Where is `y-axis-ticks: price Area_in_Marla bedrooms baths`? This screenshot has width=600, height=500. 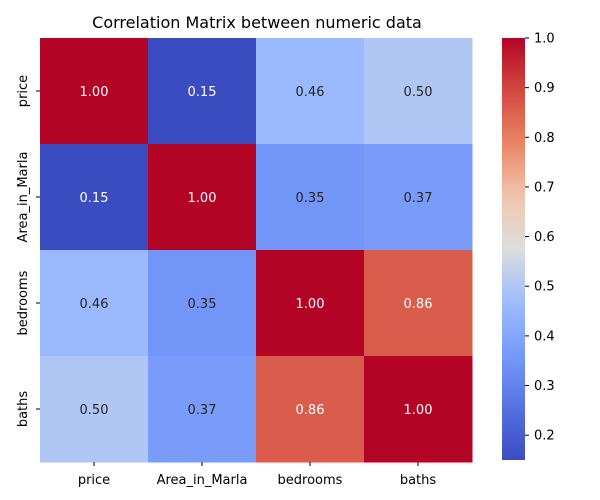 y-axis-ticks: price Area_in_Marla bedrooms baths is located at coordinates (28, 251).